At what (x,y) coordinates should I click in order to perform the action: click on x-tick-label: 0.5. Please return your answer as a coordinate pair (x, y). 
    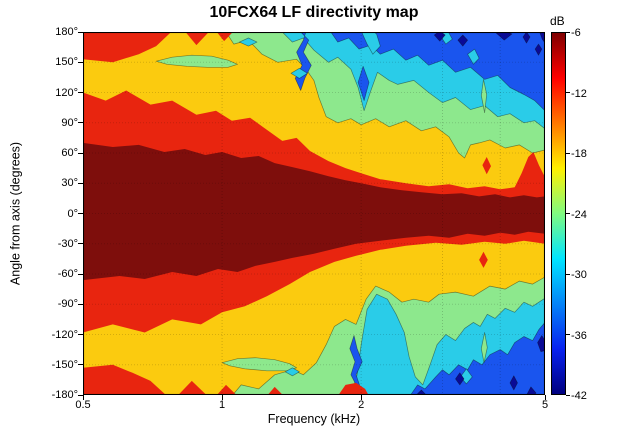
    Looking at the image, I should click on (83, 405).